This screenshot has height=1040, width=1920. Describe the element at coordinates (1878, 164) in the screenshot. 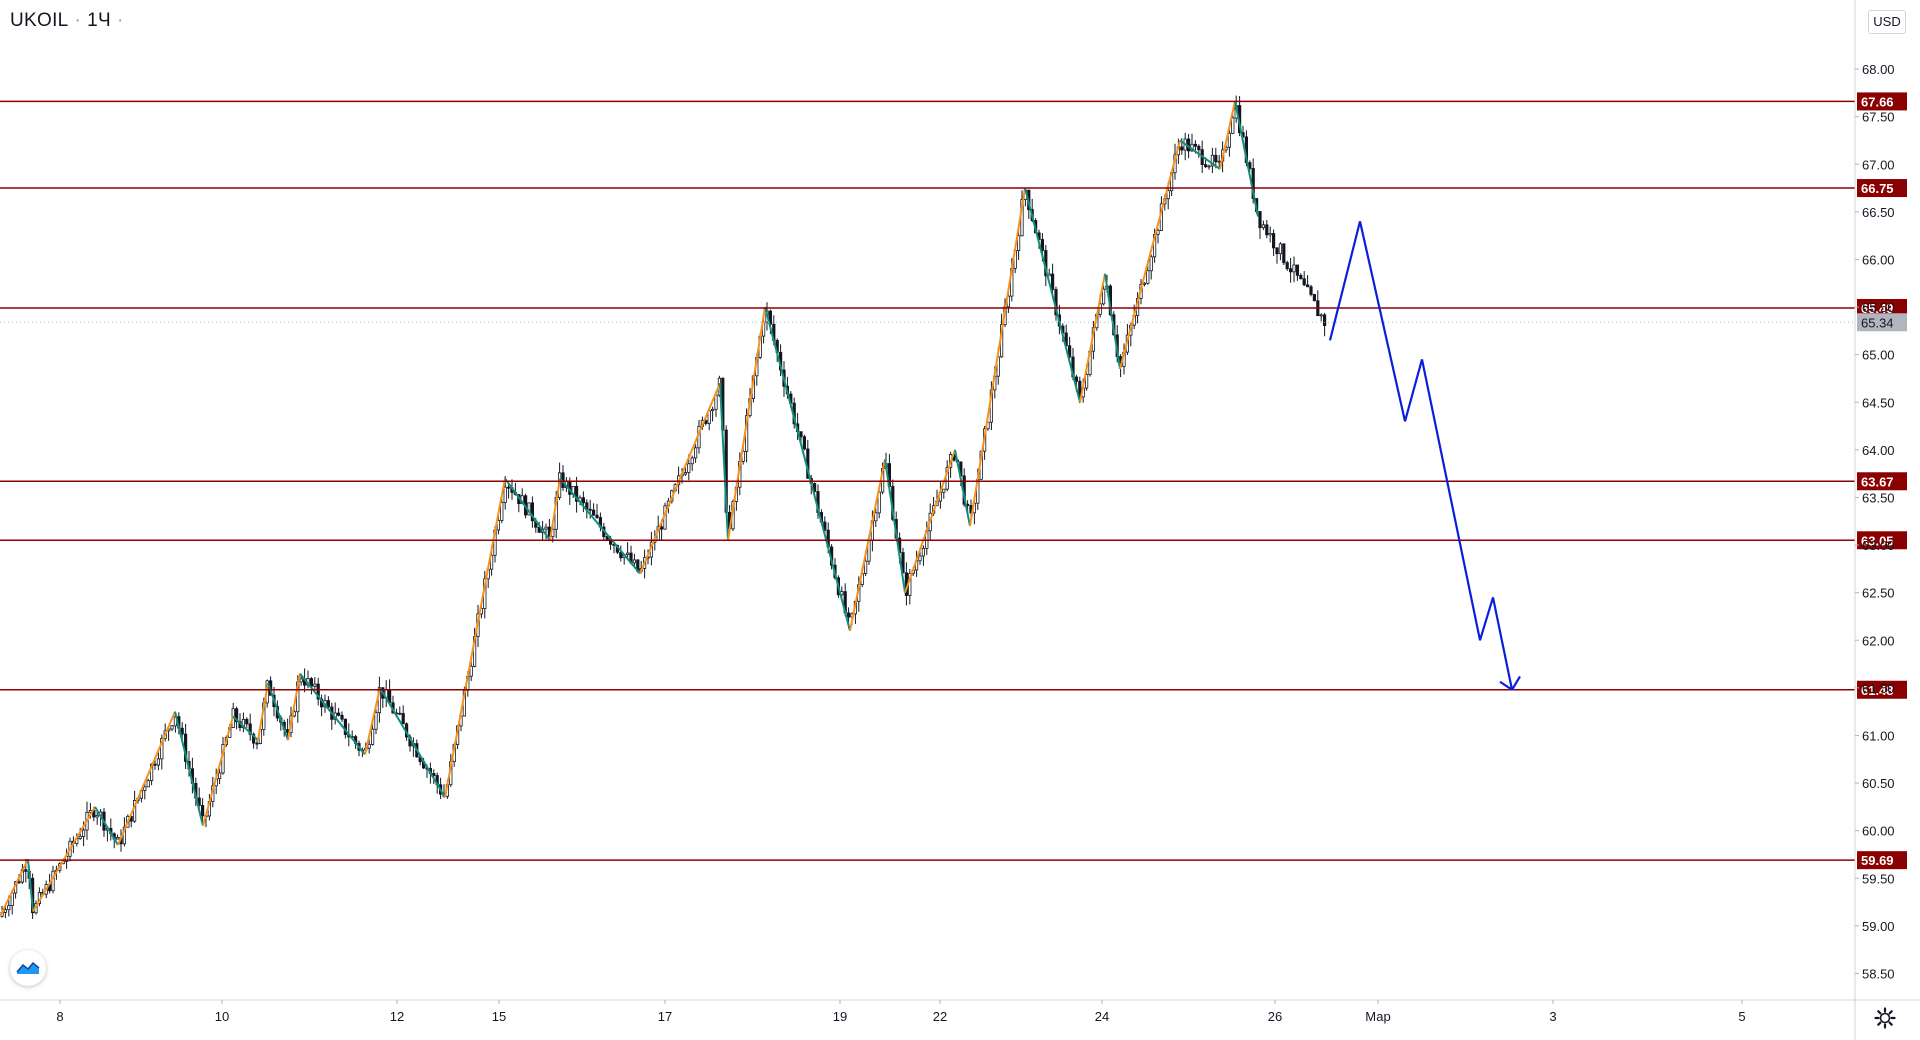

I see `price-tick-label: 67.00` at that location.